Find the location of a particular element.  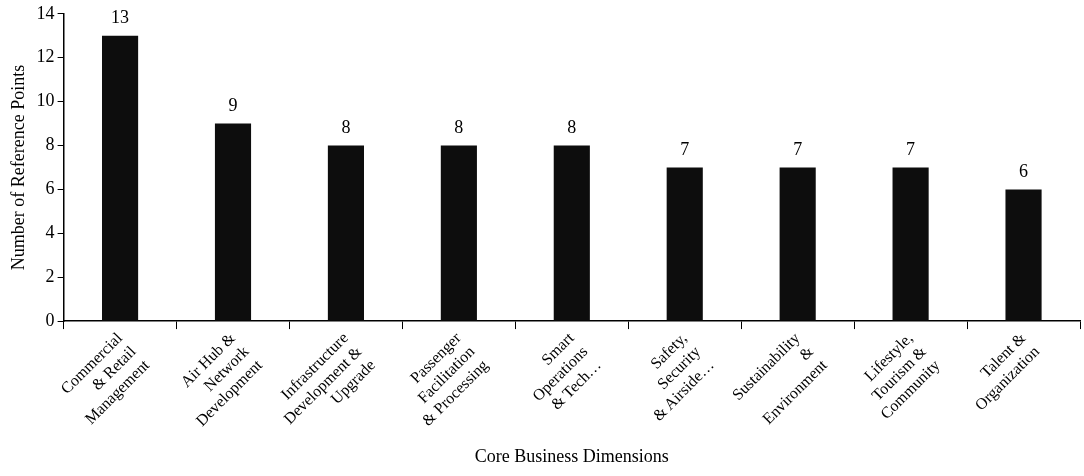

y-tick-label: 2 is located at coordinates (50, 275).